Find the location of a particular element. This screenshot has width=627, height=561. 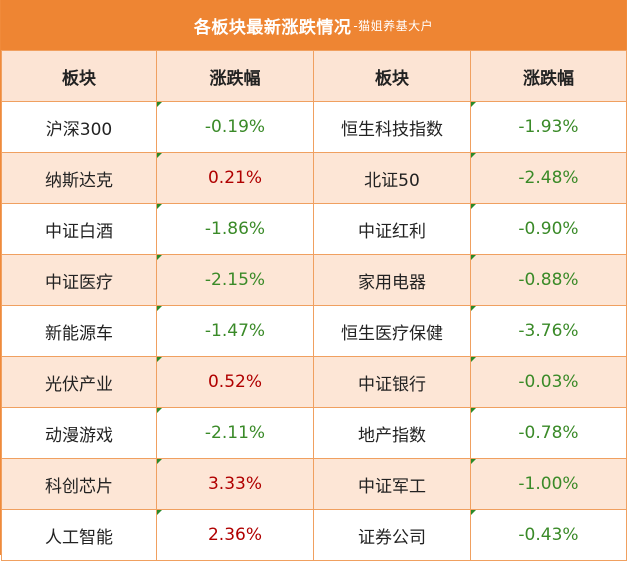

header-sector-right: 板块 is located at coordinates (392, 76).